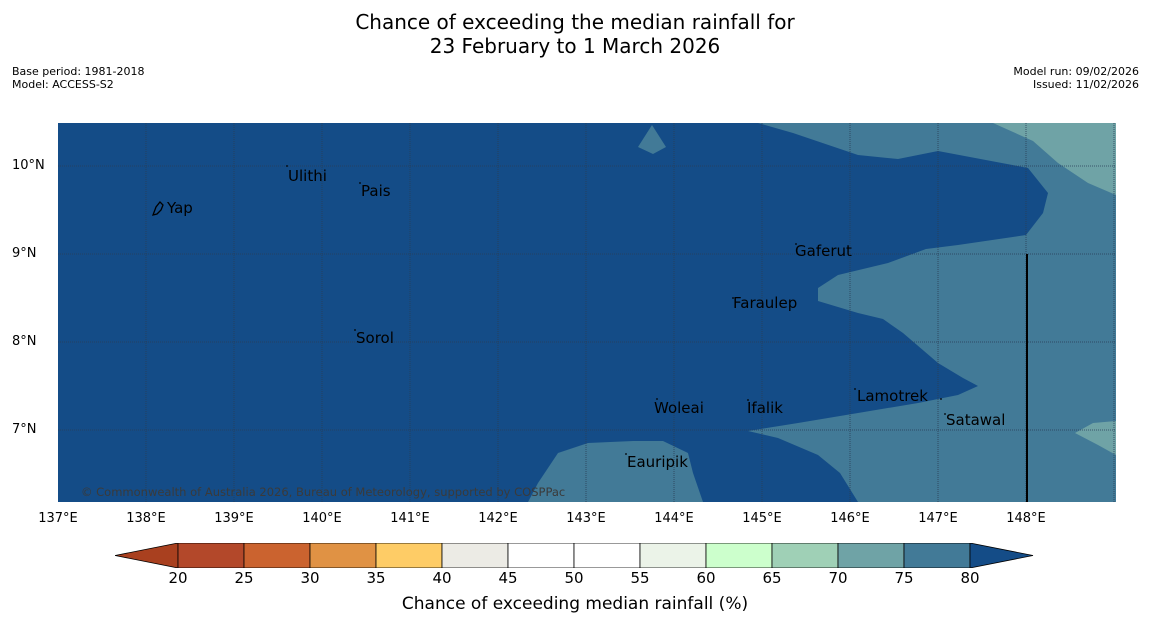 This screenshot has width=1150, height=644. Describe the element at coordinates (652, 139) in the screenshot. I see `probability-75-80-notch` at that location.